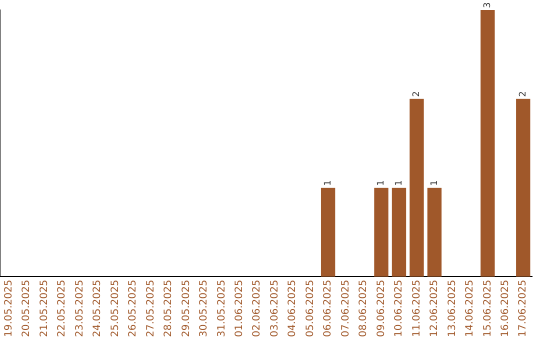 This screenshot has width=540, height=340. Describe the element at coordinates (416, 309) in the screenshot. I see `x-tick-label: 11.06.2025` at that location.